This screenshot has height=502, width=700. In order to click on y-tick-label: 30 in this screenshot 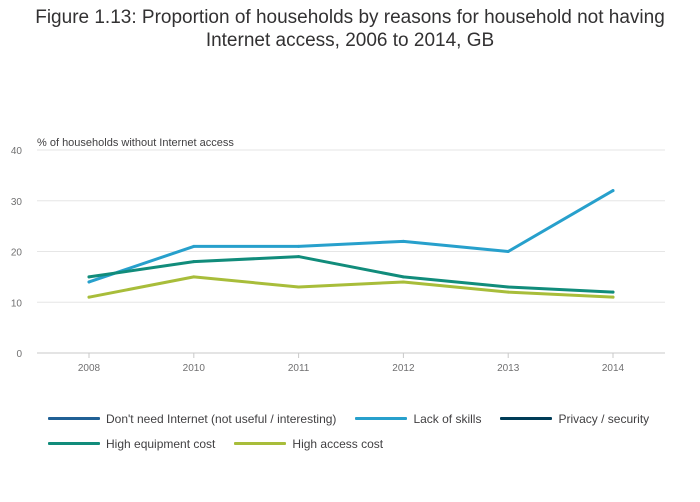, I will do `click(17, 202)`.